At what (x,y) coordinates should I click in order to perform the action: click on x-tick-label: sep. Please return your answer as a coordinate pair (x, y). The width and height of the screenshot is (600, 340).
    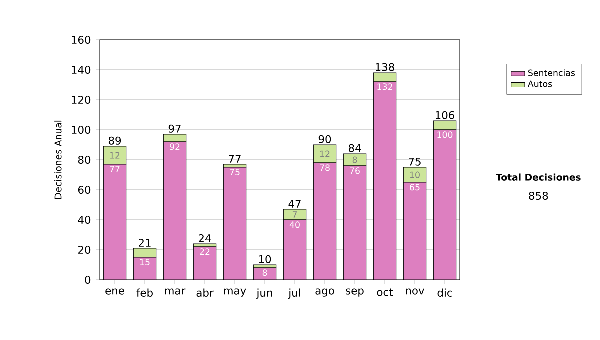
    Looking at the image, I should click on (355, 292).